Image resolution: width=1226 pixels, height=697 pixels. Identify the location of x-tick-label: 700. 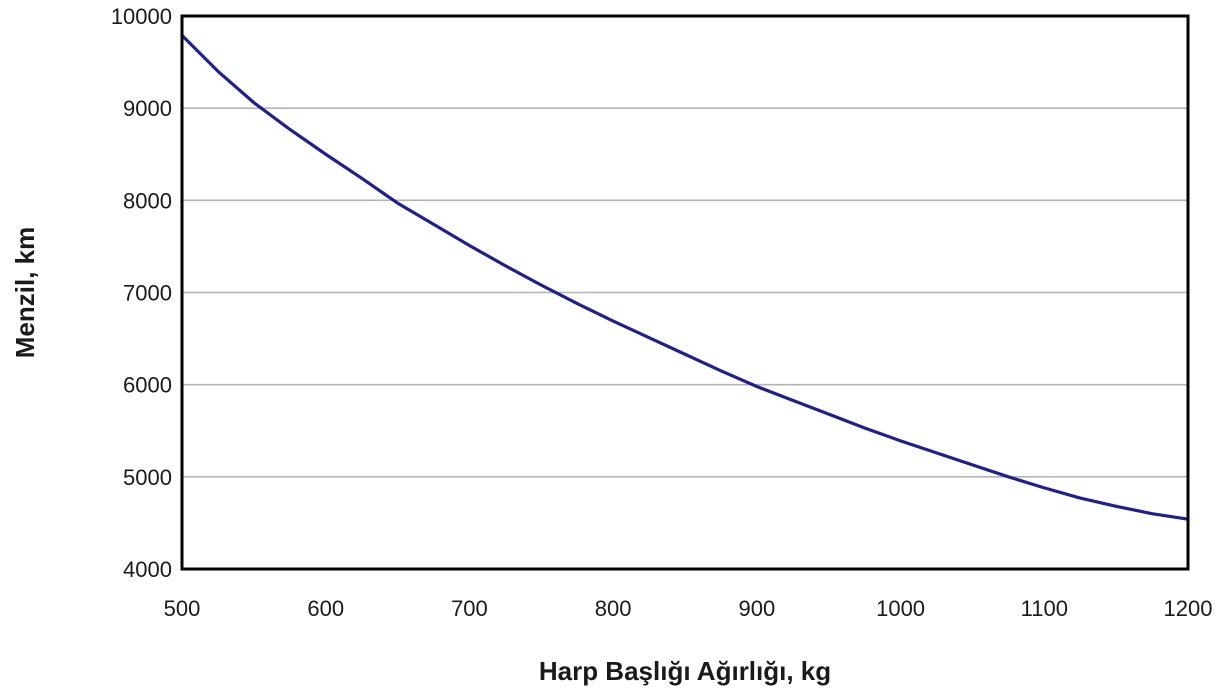
(469, 608).